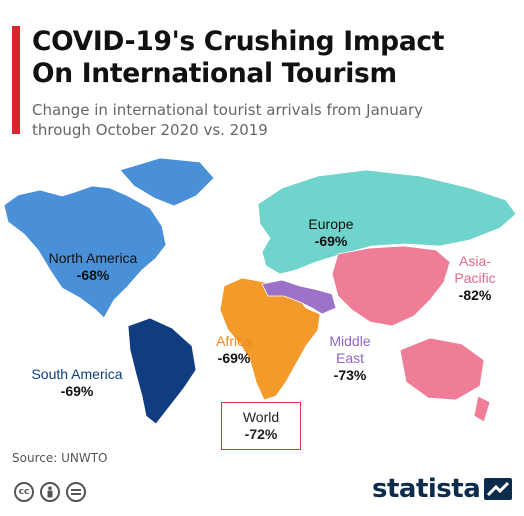 The width and height of the screenshot is (524, 516). What do you see at coordinates (426, 489) in the screenshot?
I see `statista-logo-text: statista` at bounding box center [426, 489].